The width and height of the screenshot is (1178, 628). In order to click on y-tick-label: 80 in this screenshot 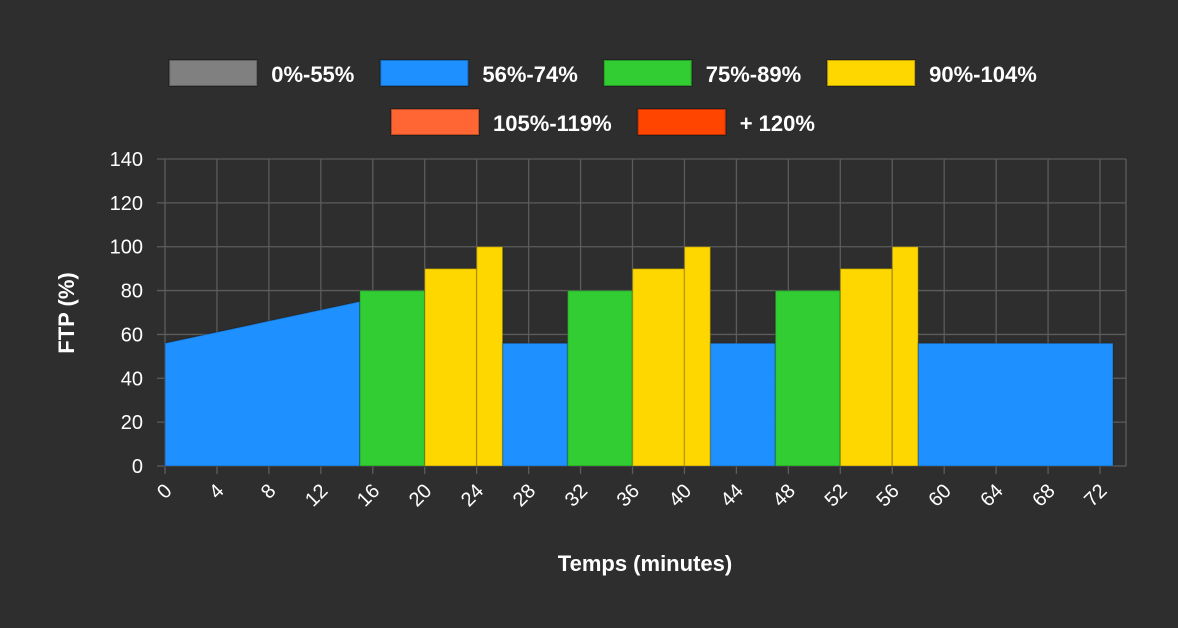, I will do `click(132, 292)`.